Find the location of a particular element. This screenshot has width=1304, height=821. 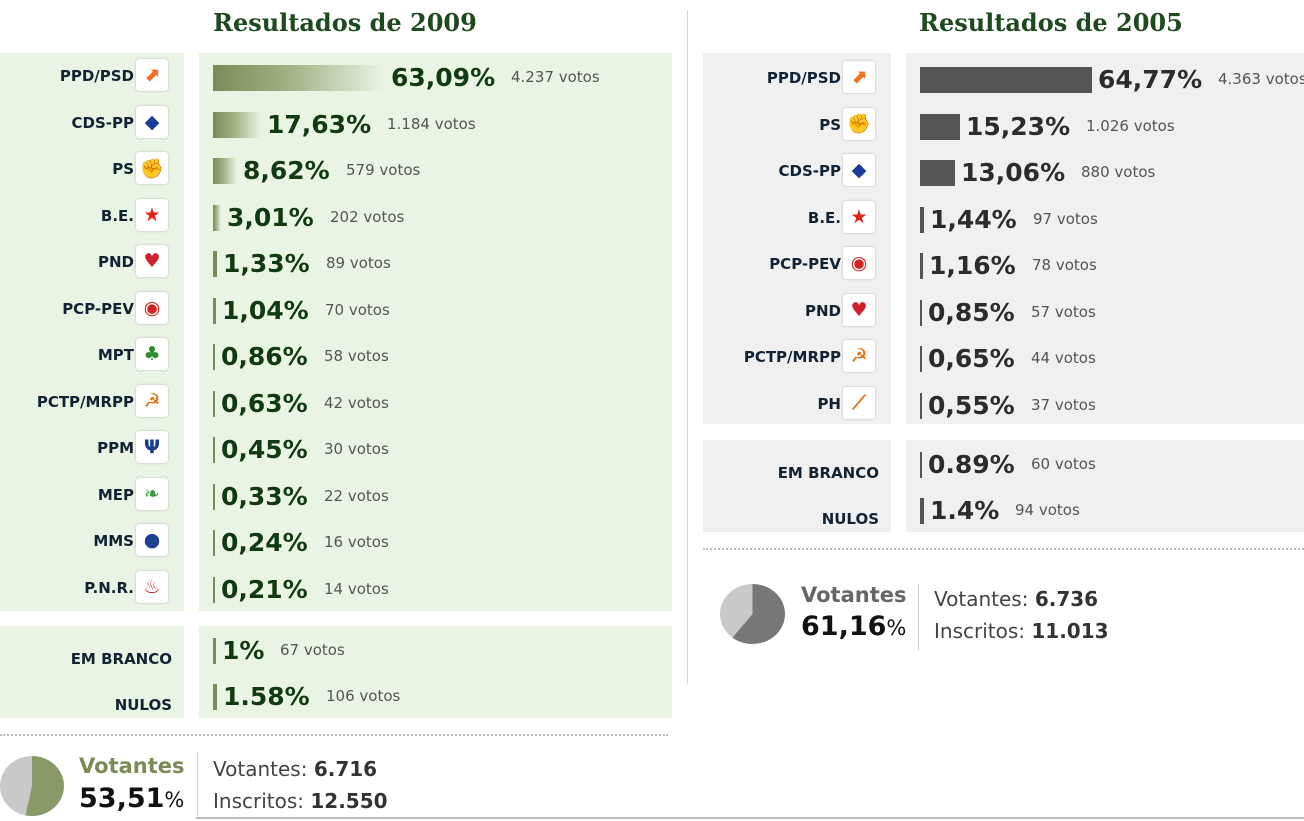

party-row: CDS-PP ◆ is located at coordinates (797, 171).